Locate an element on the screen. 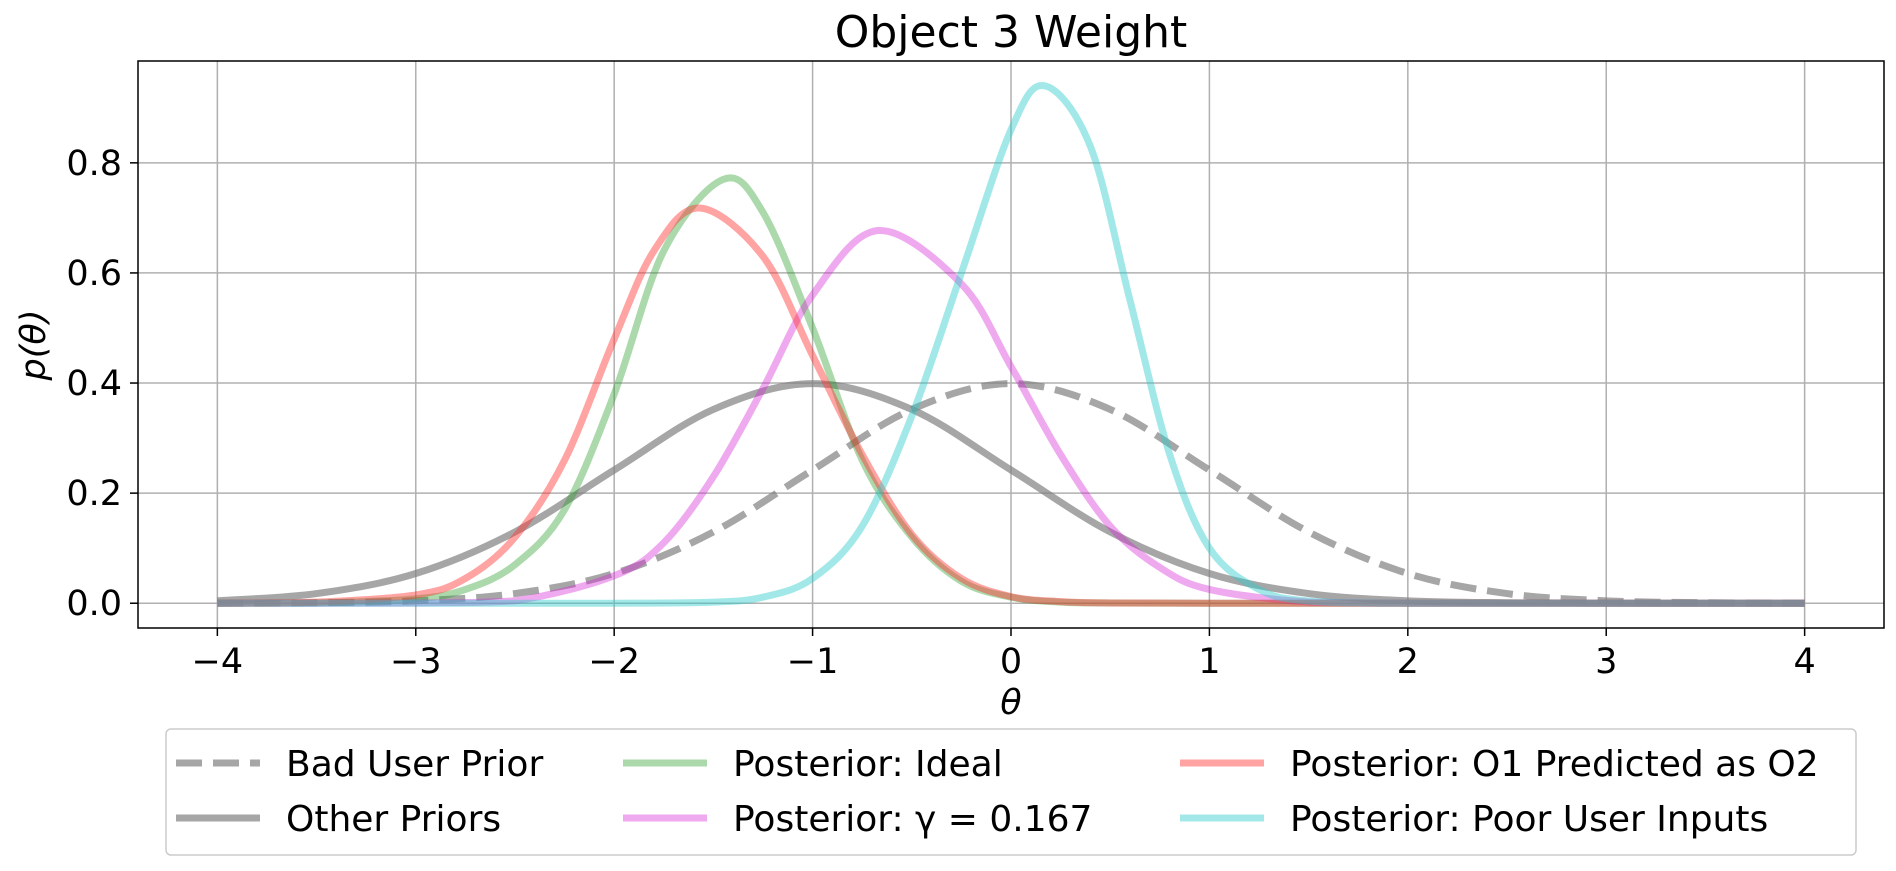 The height and width of the screenshot is (871, 1896). x-tick-label: −1 is located at coordinates (813, 662).